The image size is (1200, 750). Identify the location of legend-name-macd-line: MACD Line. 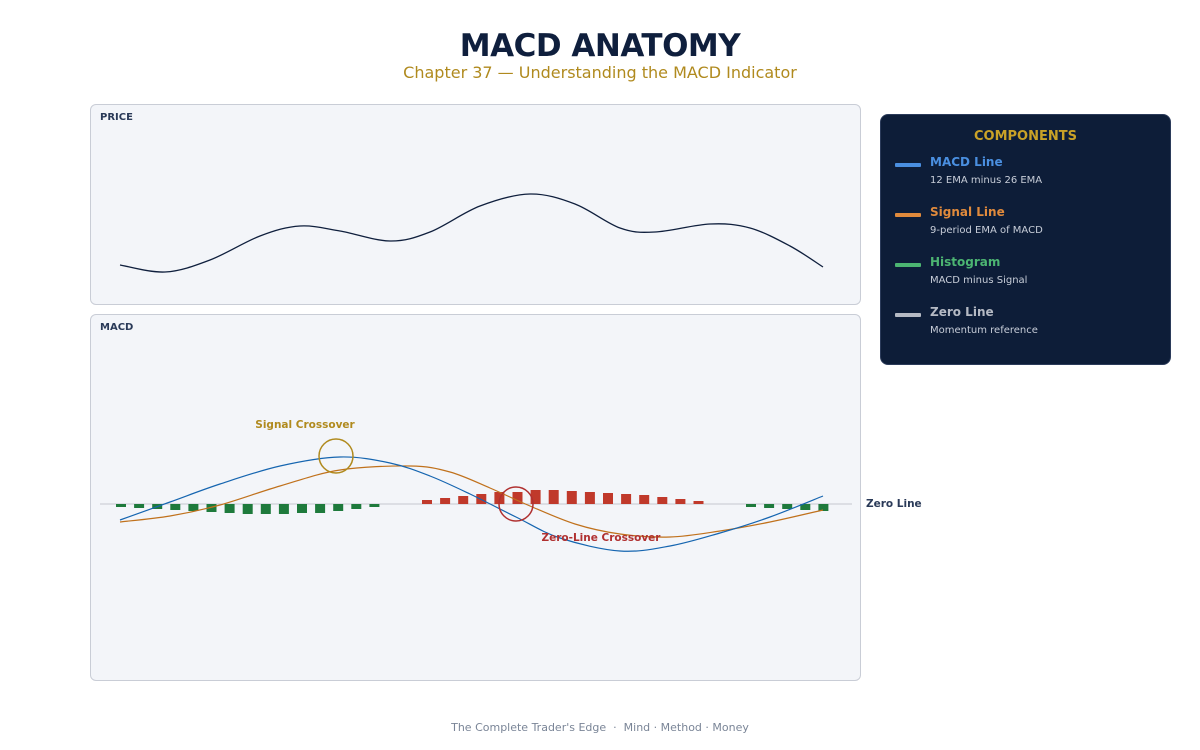
(966, 162).